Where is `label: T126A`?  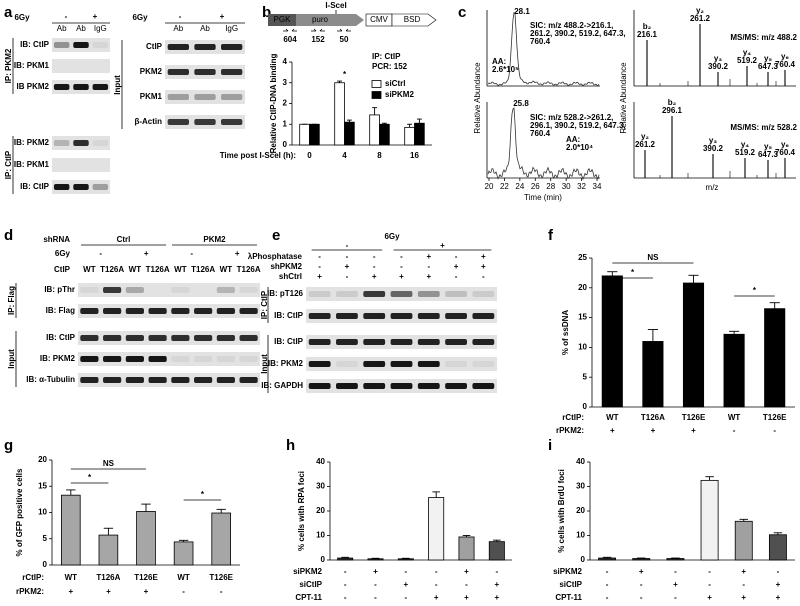 label: T126A is located at coordinates (249, 269).